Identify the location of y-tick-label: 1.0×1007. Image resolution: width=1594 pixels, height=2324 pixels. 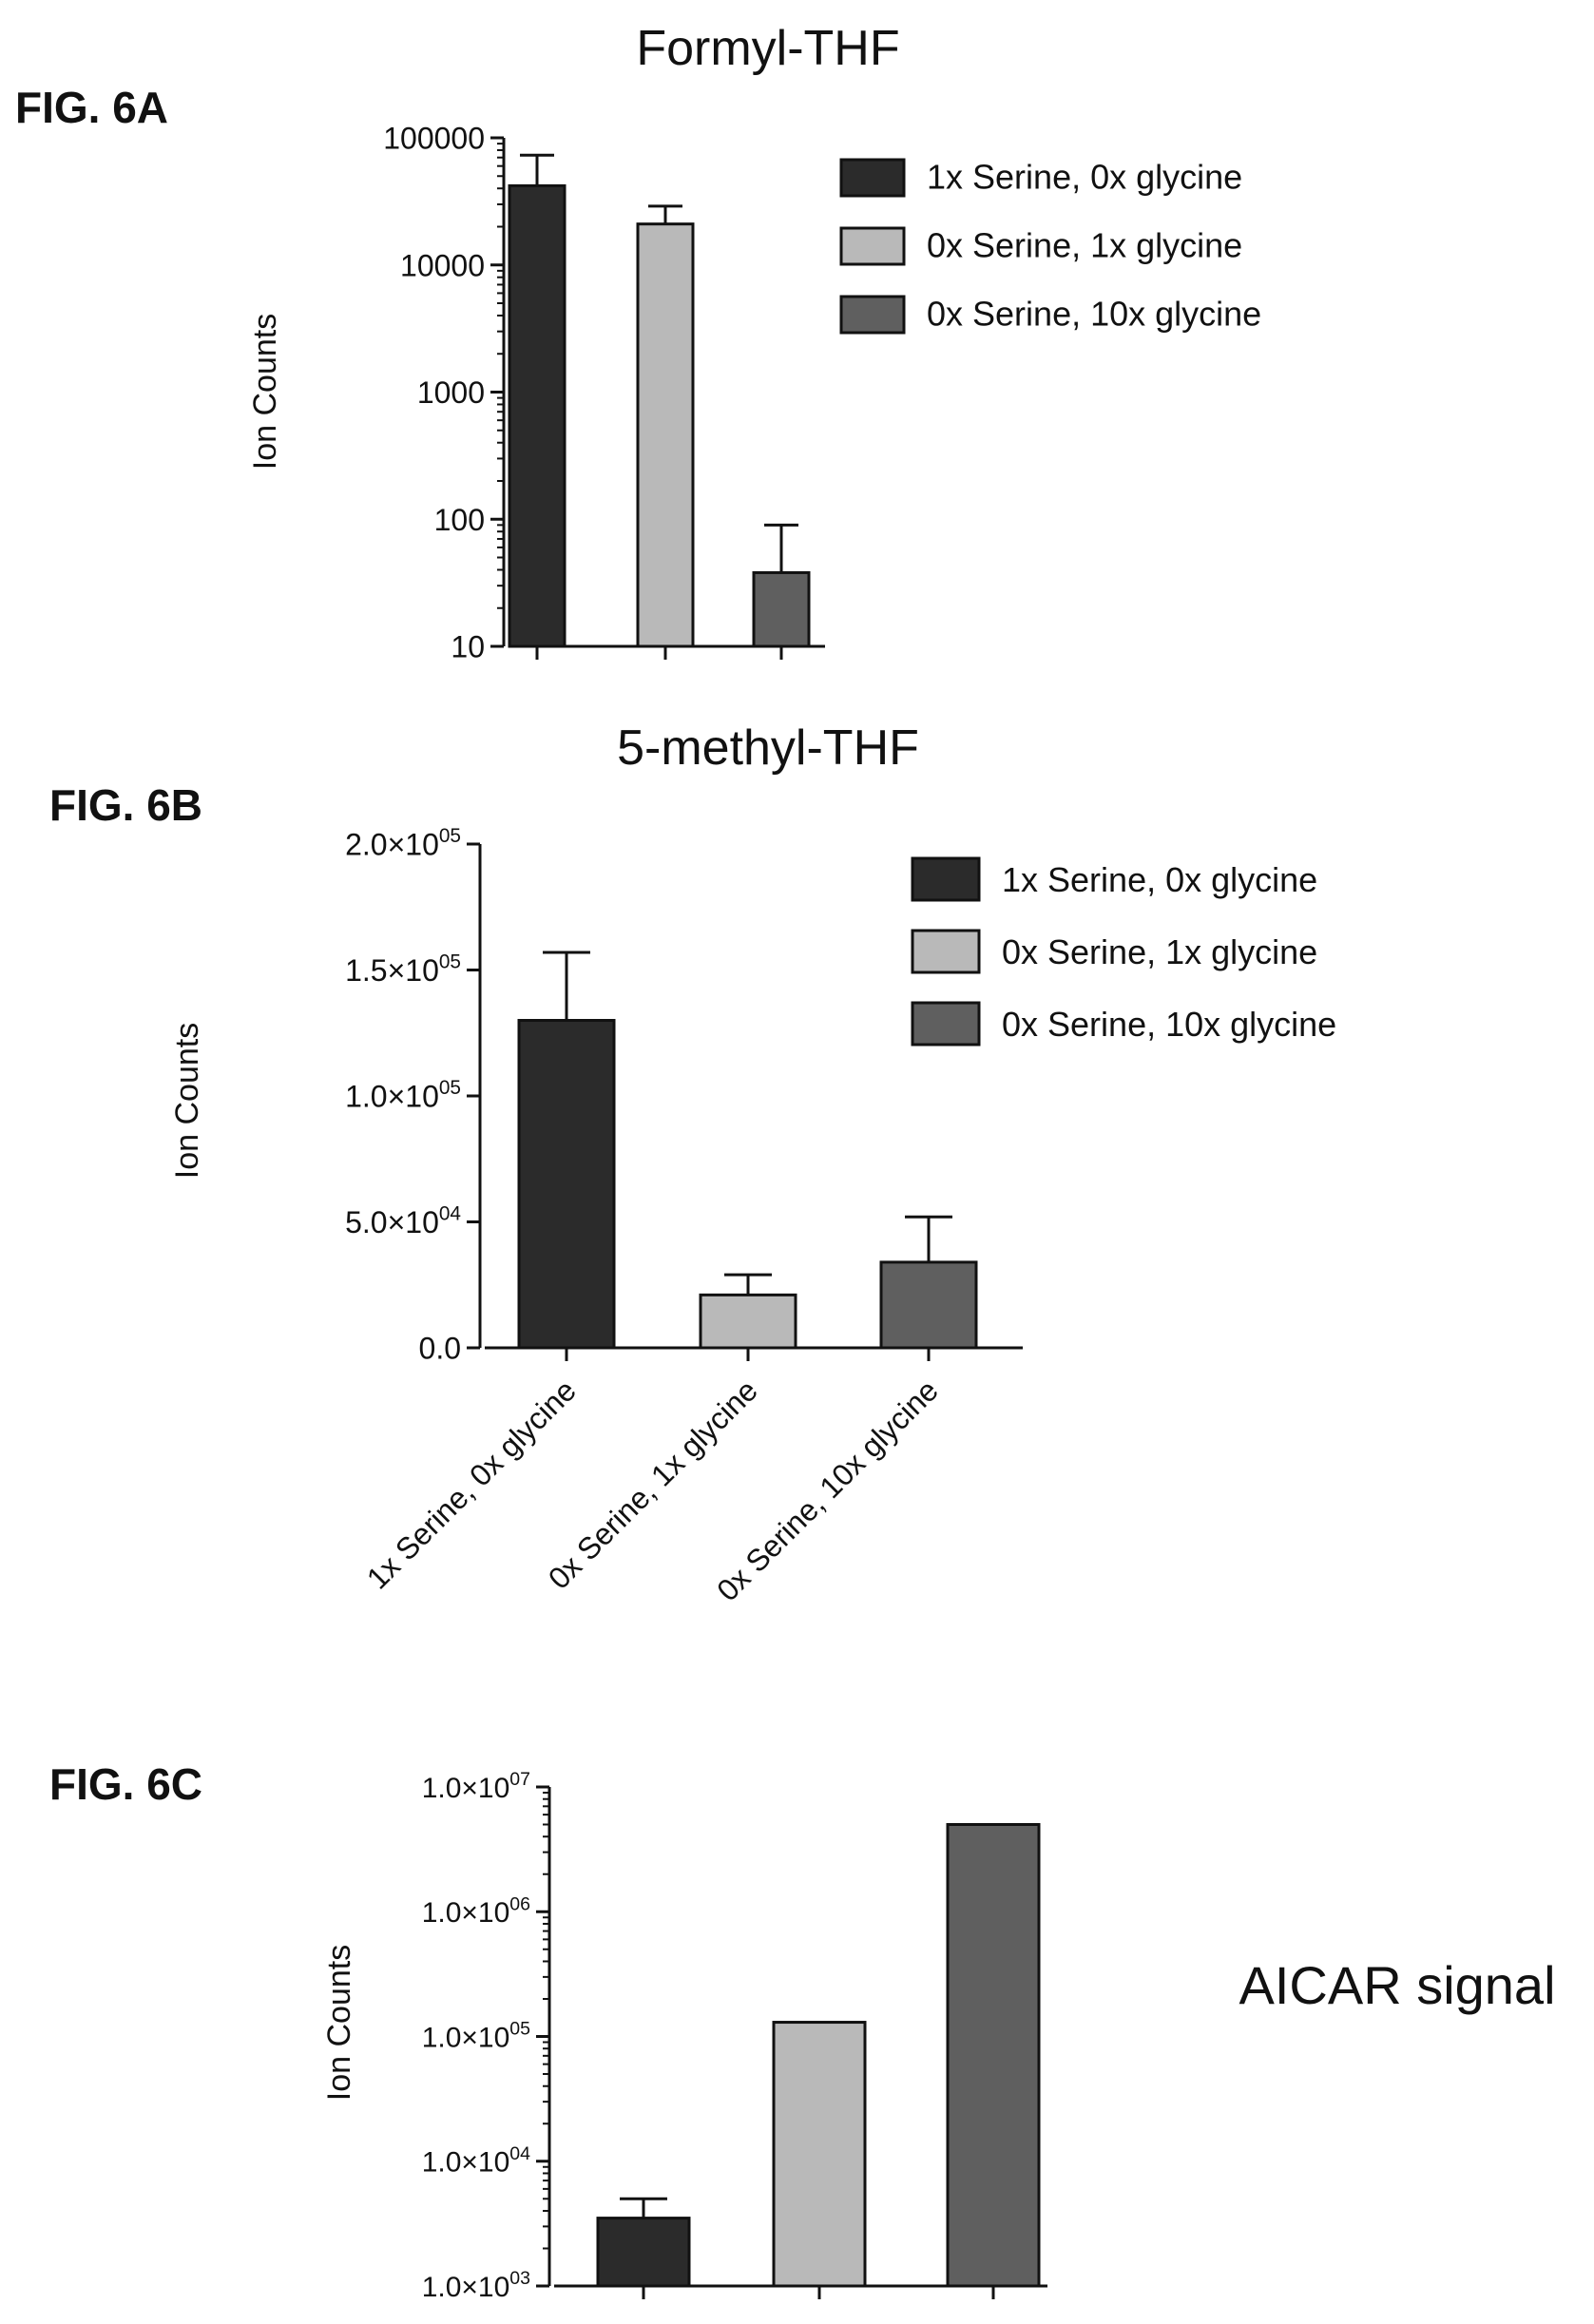
(476, 1787).